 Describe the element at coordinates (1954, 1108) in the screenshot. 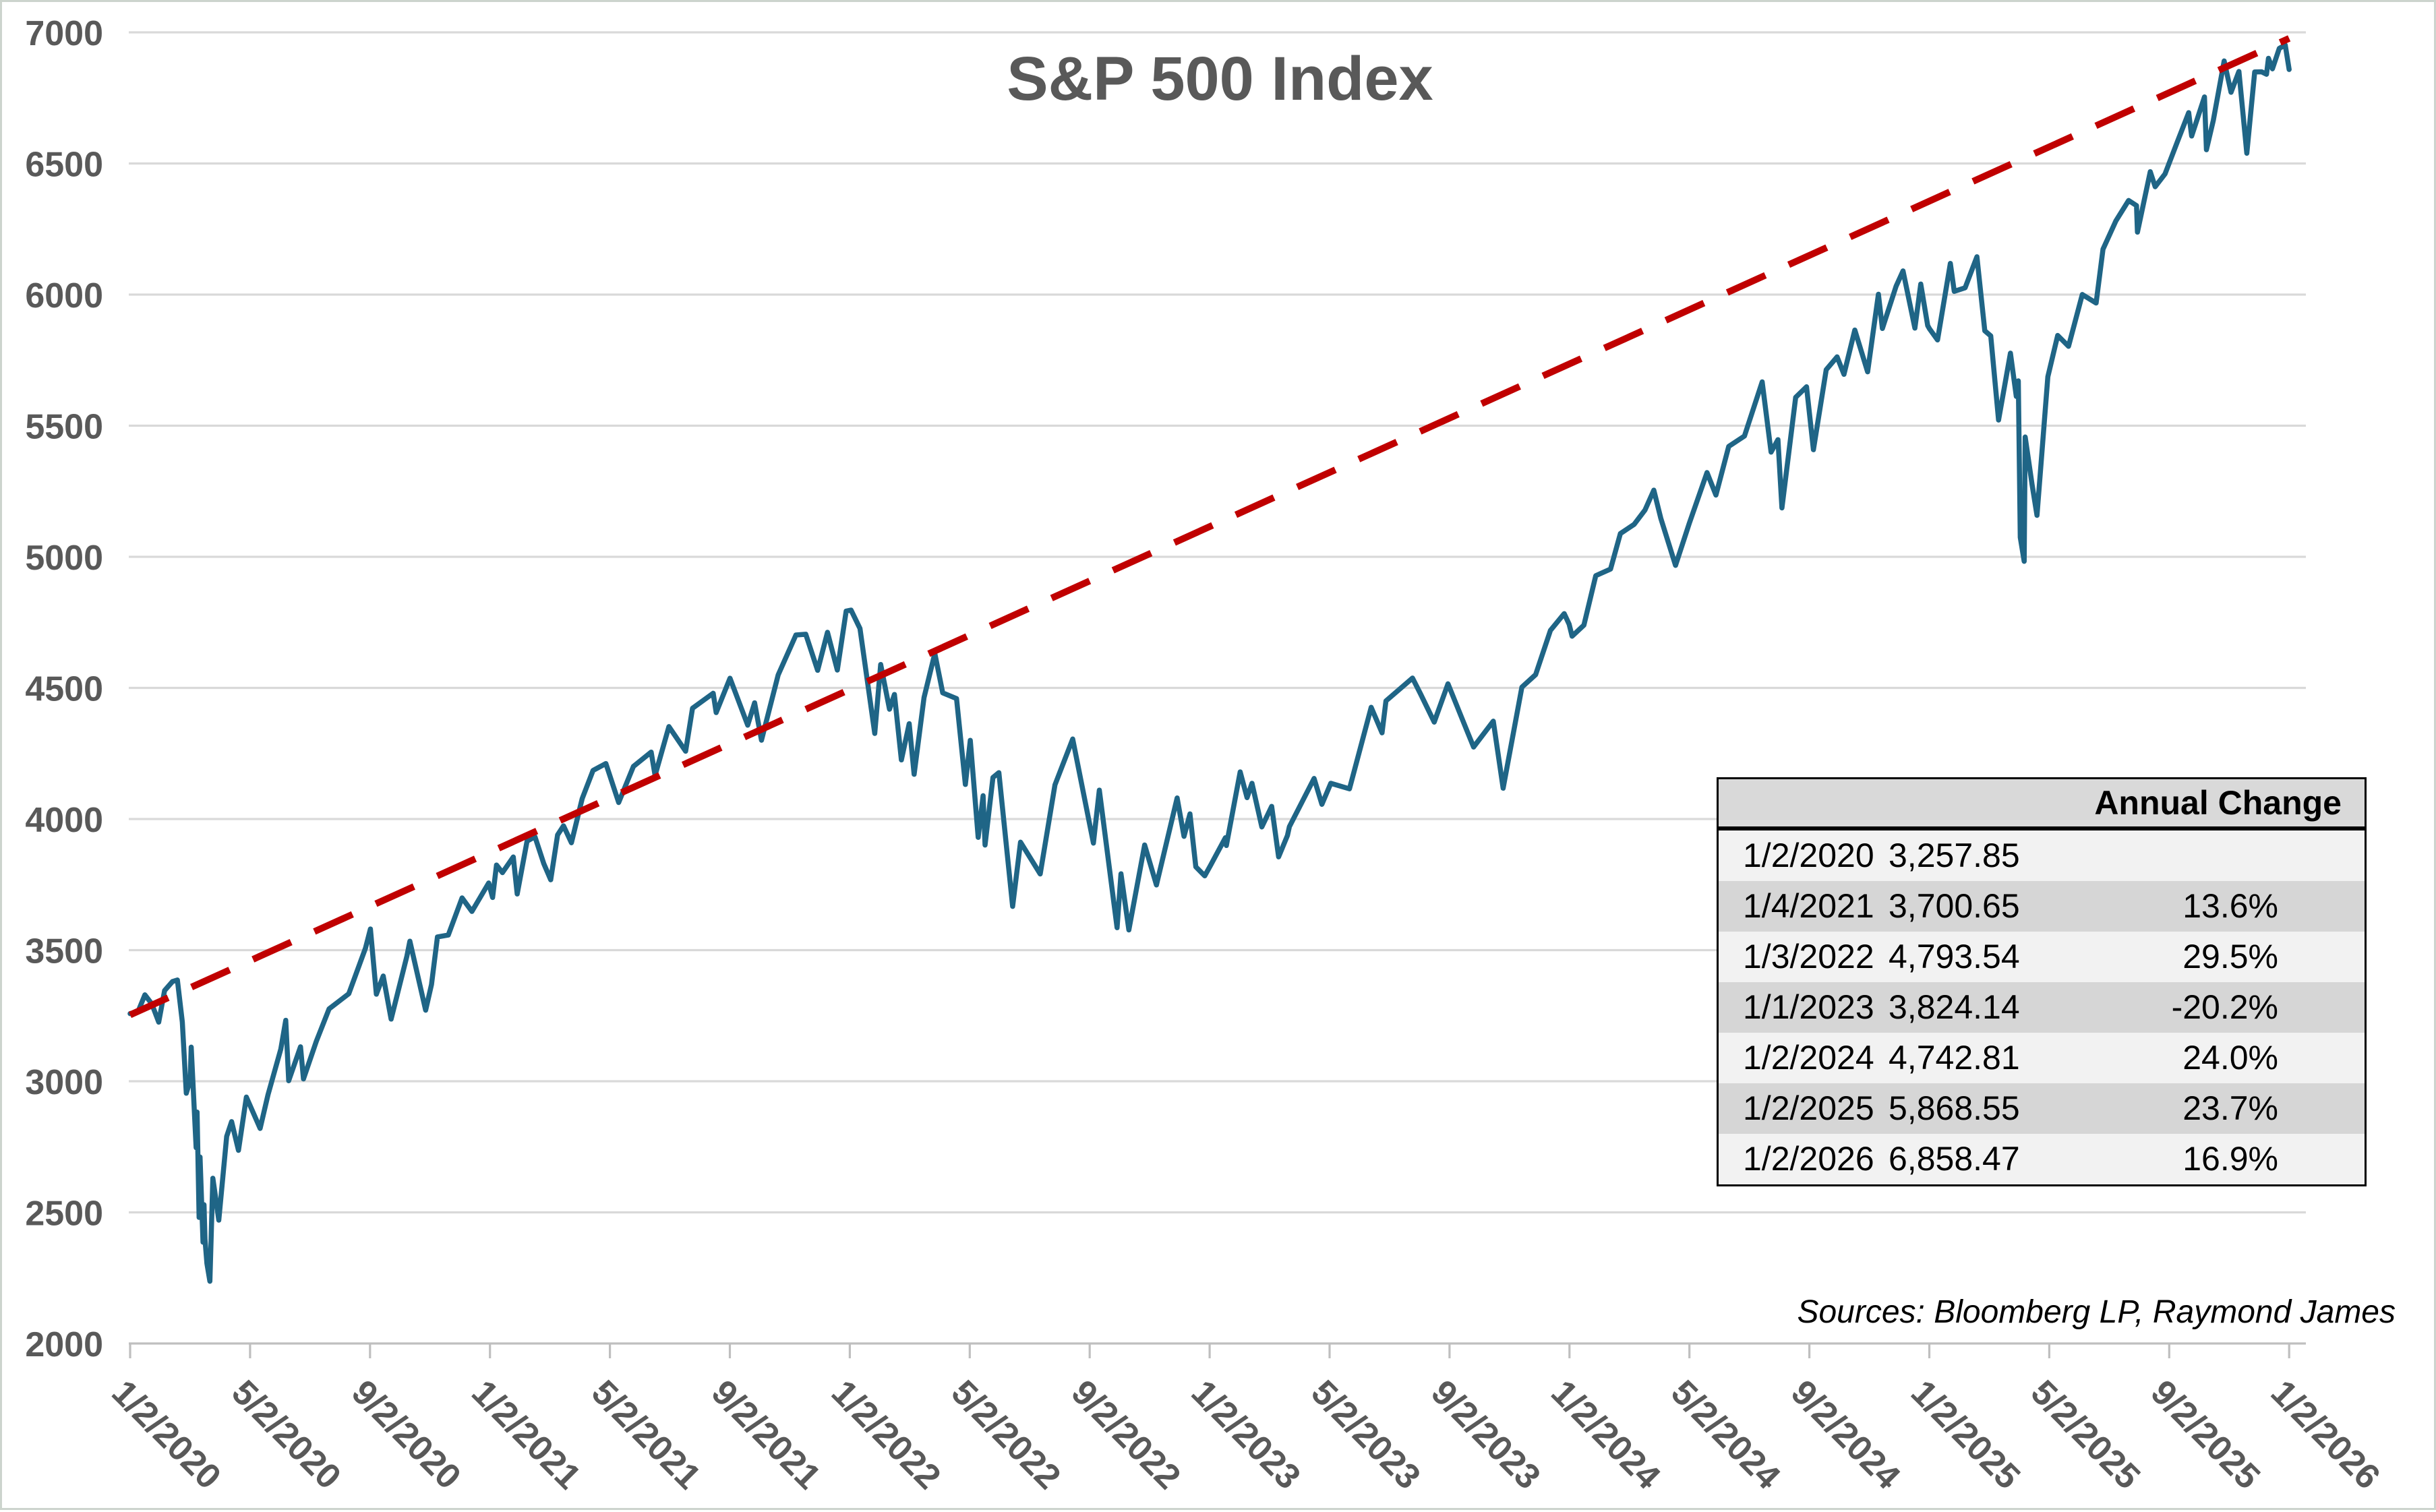

I see `close-cell: 5,868.55` at that location.